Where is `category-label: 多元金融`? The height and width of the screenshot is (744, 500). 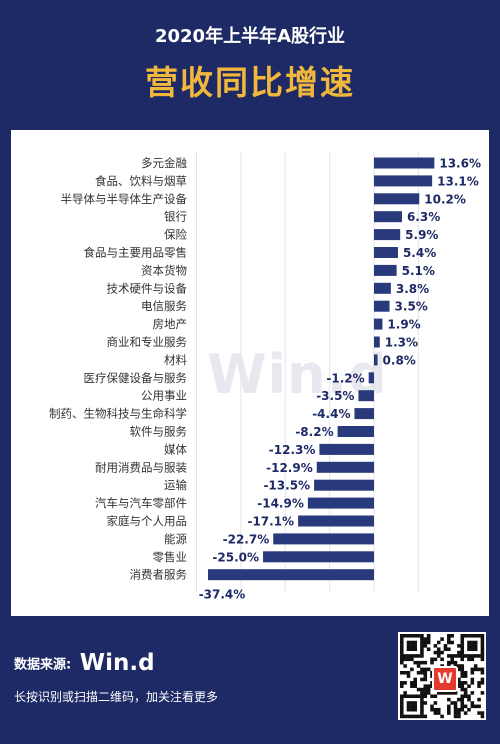 category-label: 多元金融 is located at coordinates (164, 163).